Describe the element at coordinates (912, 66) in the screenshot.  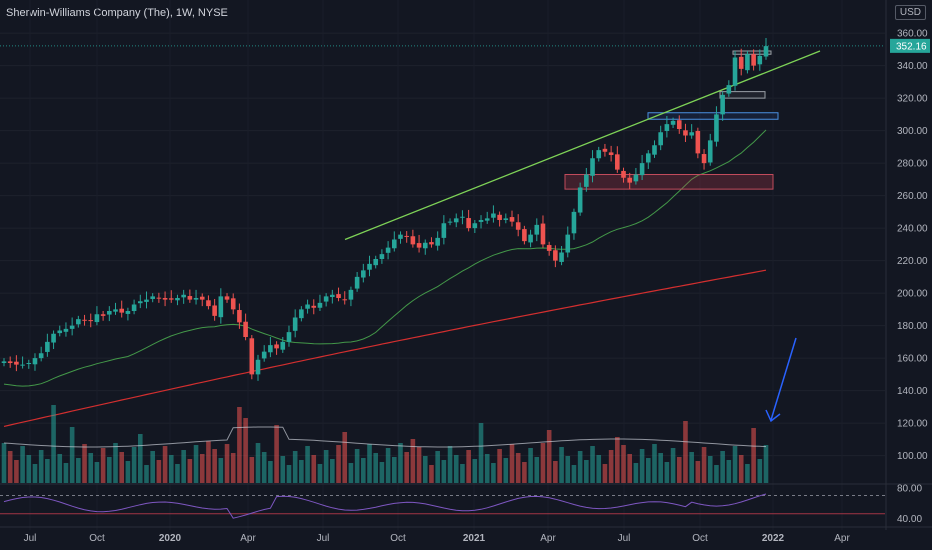
I see `y-tick-label: 340.00` at that location.